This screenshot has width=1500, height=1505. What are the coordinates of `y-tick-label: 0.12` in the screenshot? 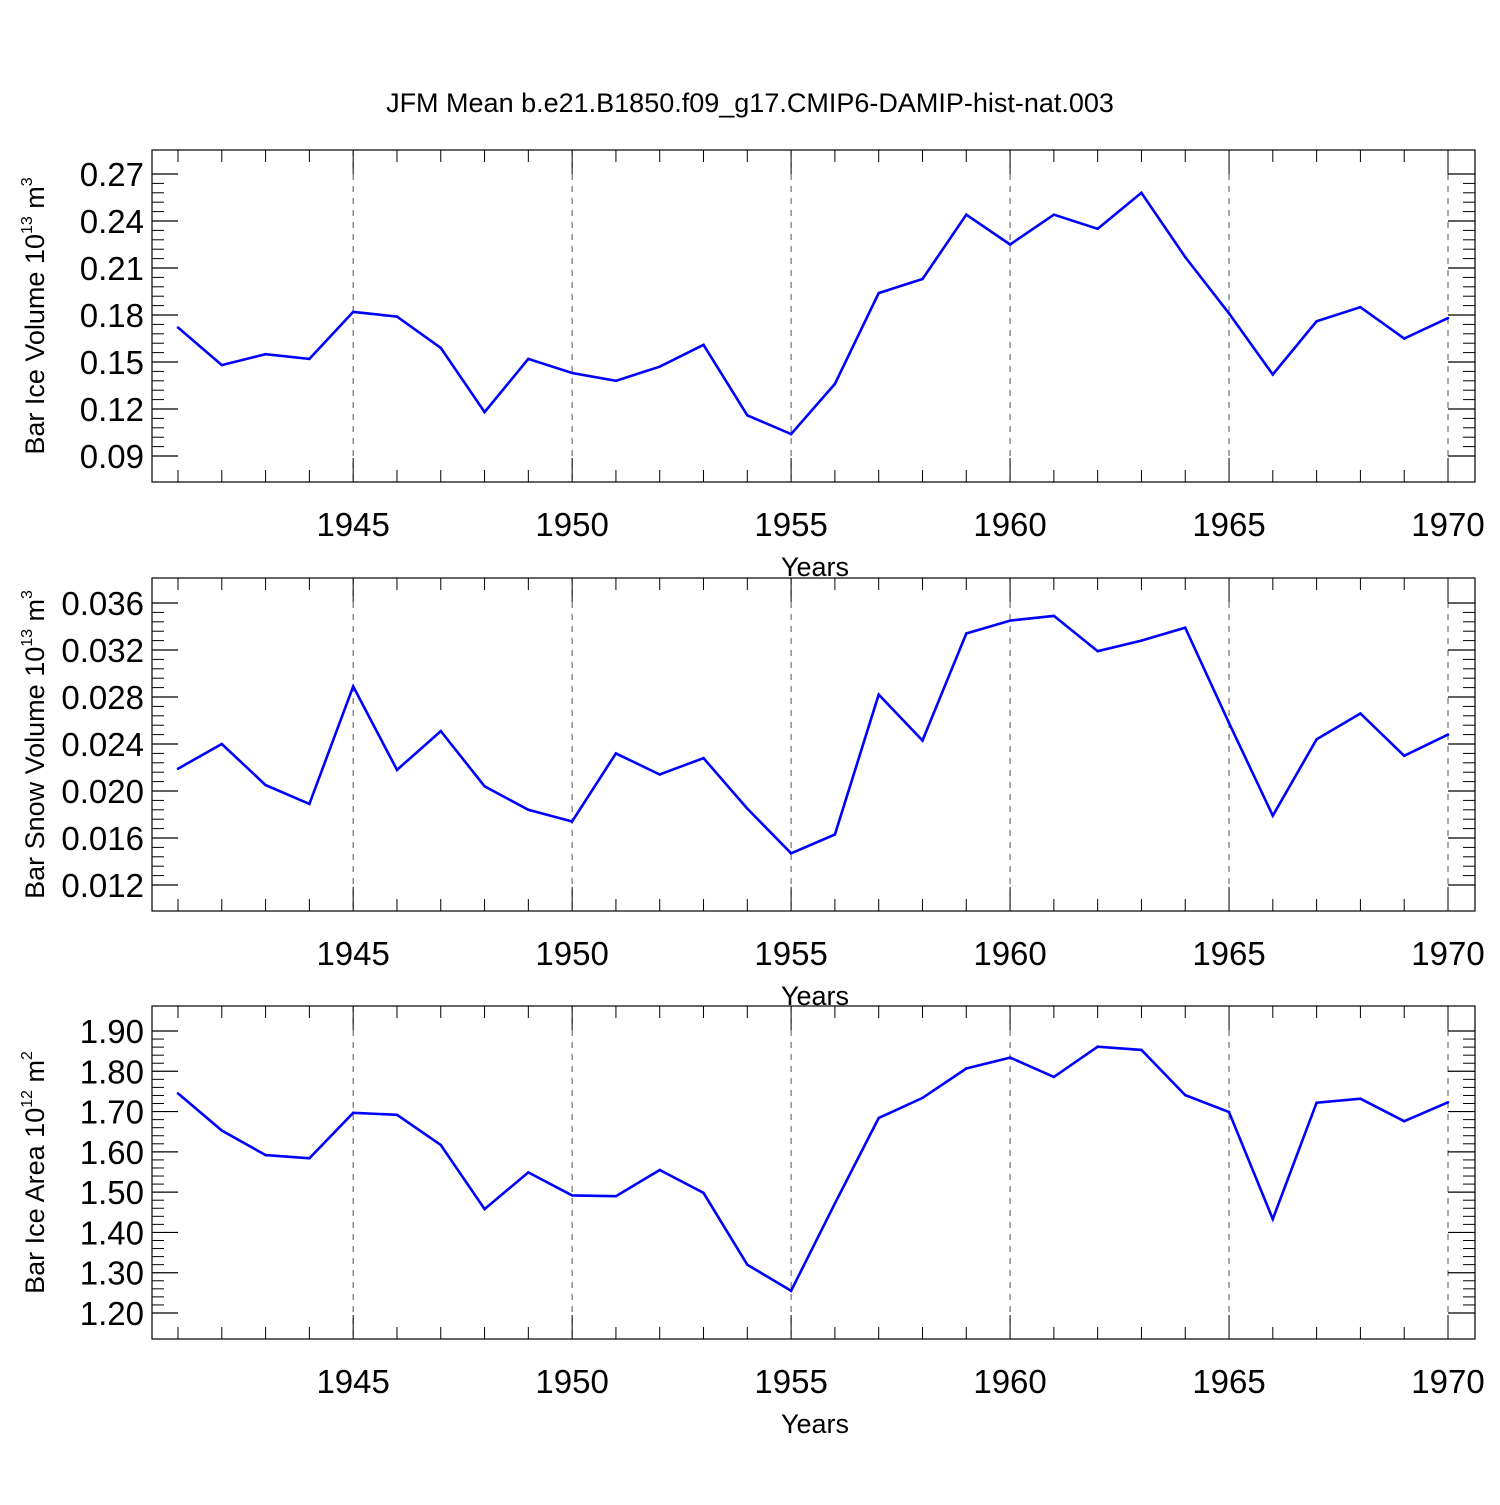 It's located at (112, 409).